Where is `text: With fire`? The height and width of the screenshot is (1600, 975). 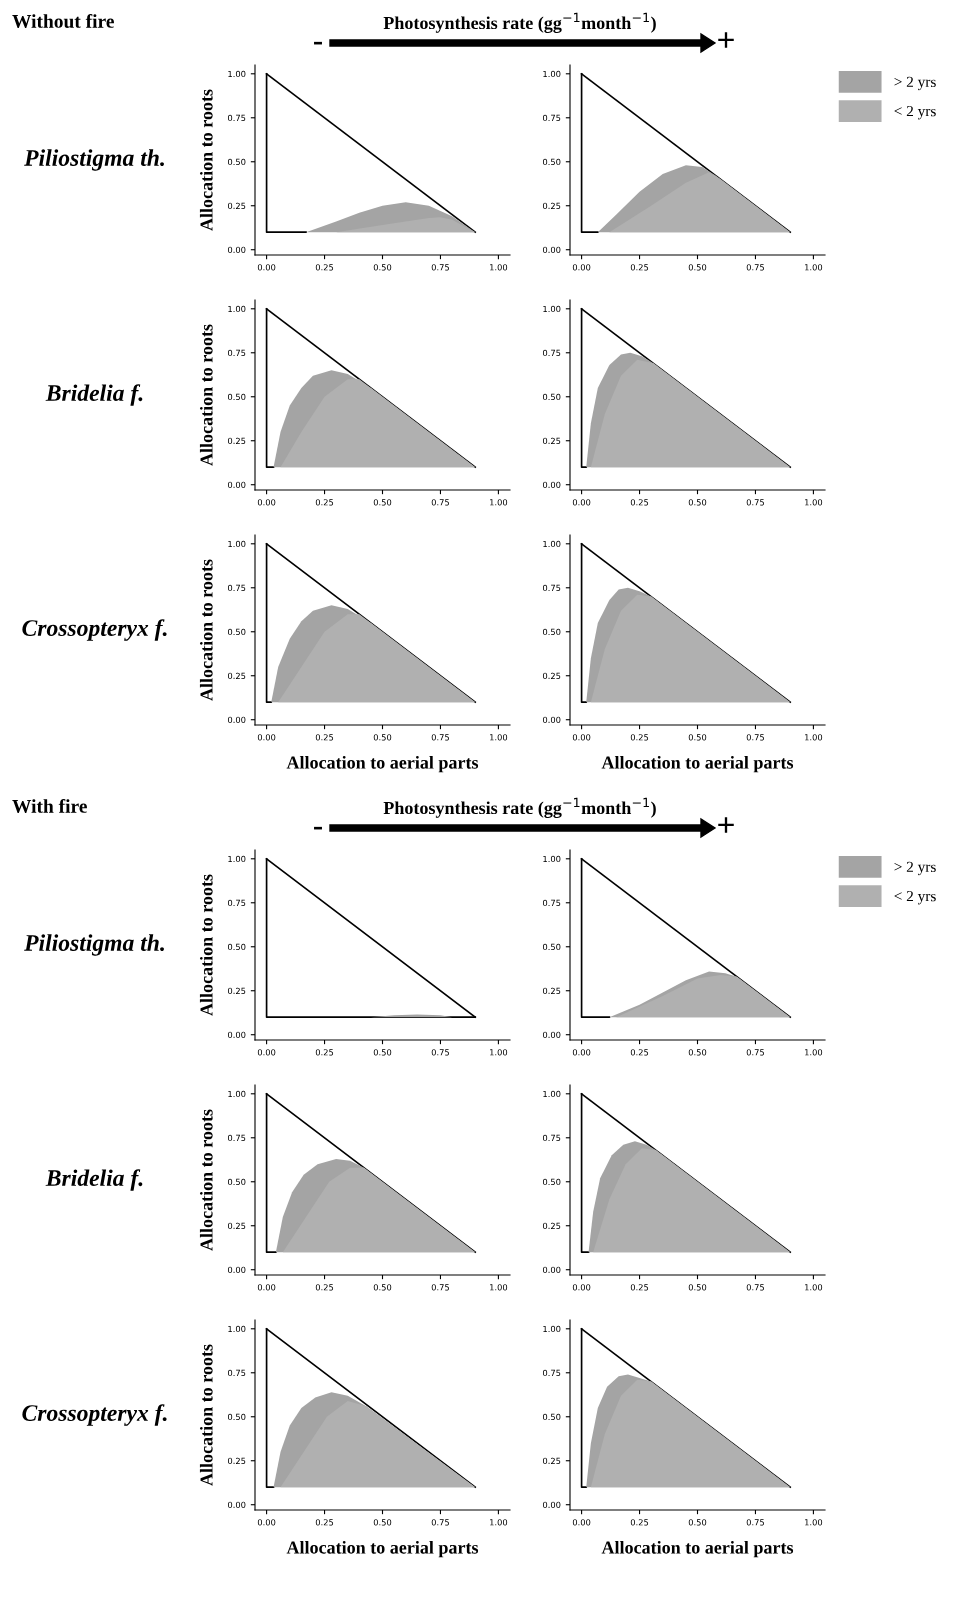
text: With fire is located at coordinates (49, 805).